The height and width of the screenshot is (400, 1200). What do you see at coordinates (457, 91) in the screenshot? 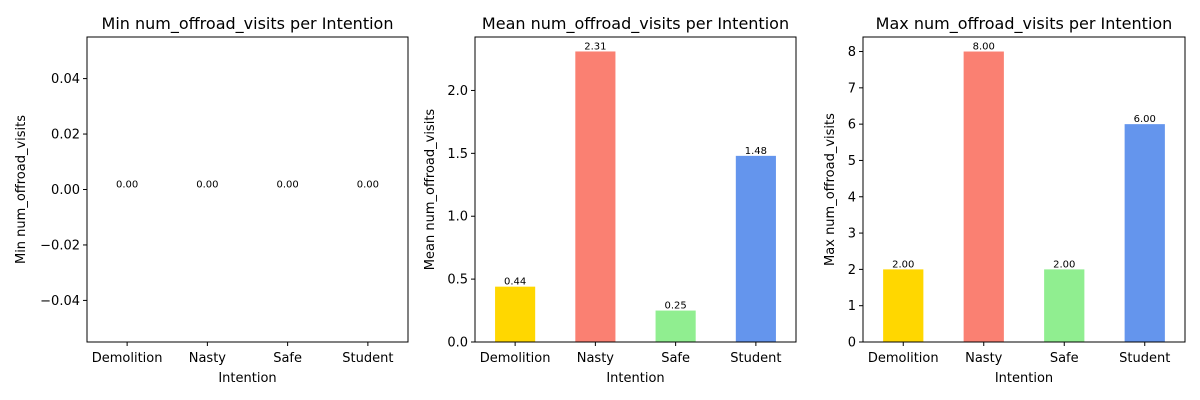
I see `y-tick-label: 2.0` at bounding box center [457, 91].